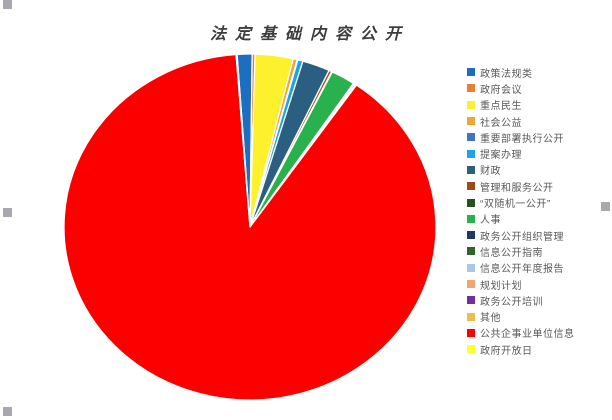 This screenshot has width=612, height=420. What do you see at coordinates (501, 107) in the screenshot?
I see `legend-label: 重点民生` at bounding box center [501, 107].